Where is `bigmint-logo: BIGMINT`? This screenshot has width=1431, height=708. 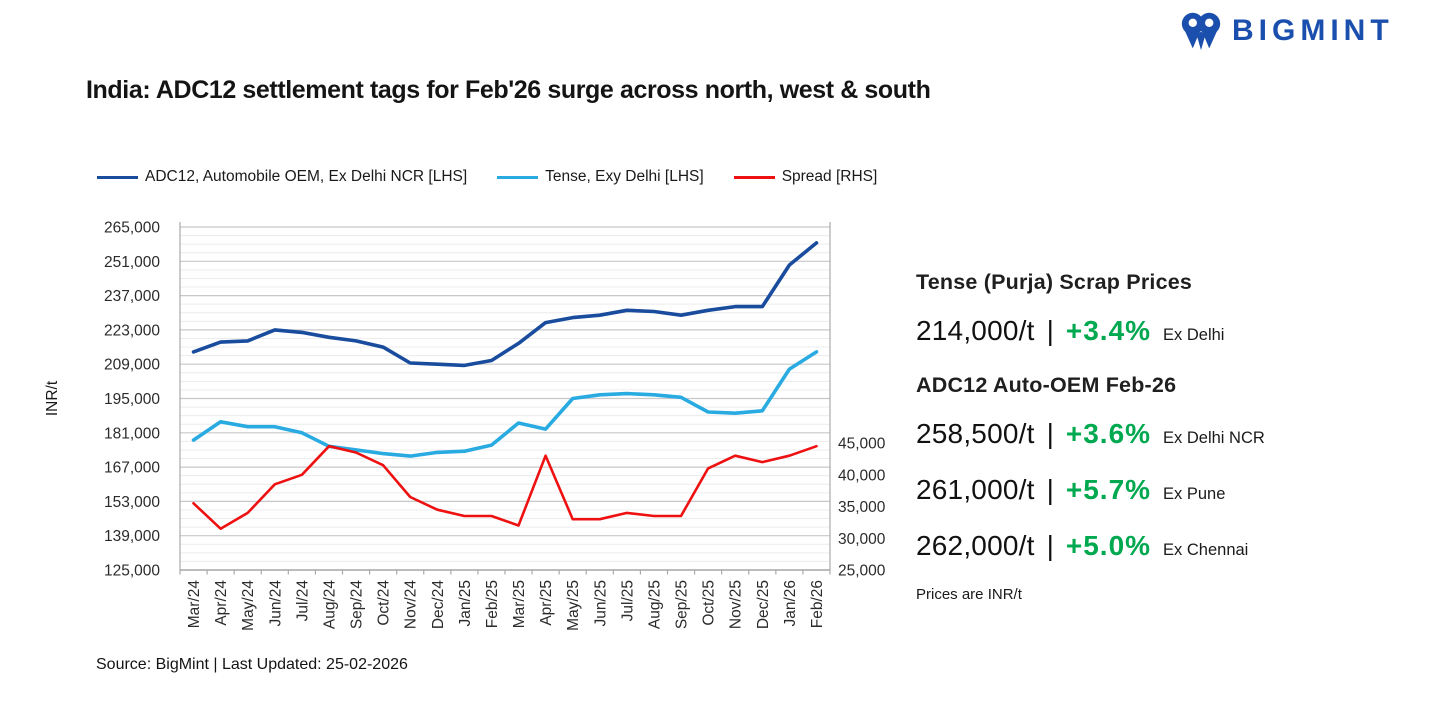
bigmint-logo: BIGMINT is located at coordinates (1286, 31).